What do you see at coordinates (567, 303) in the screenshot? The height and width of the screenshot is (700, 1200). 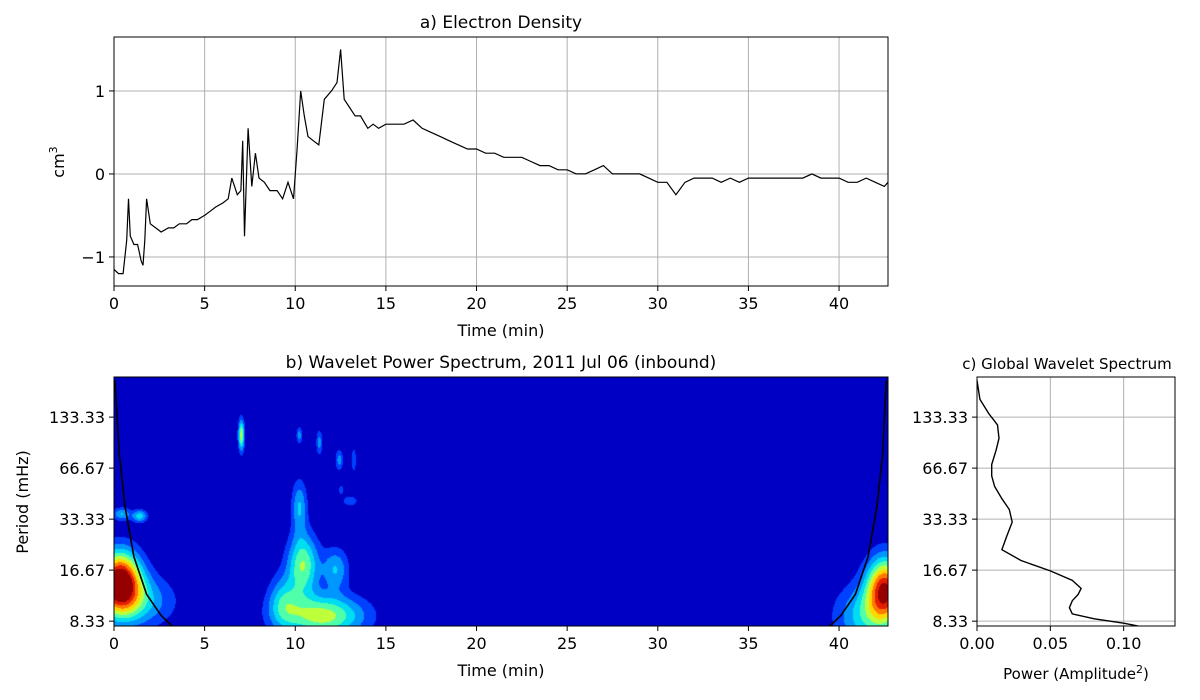 I see `panel-a-xtick-label: 25` at bounding box center [567, 303].